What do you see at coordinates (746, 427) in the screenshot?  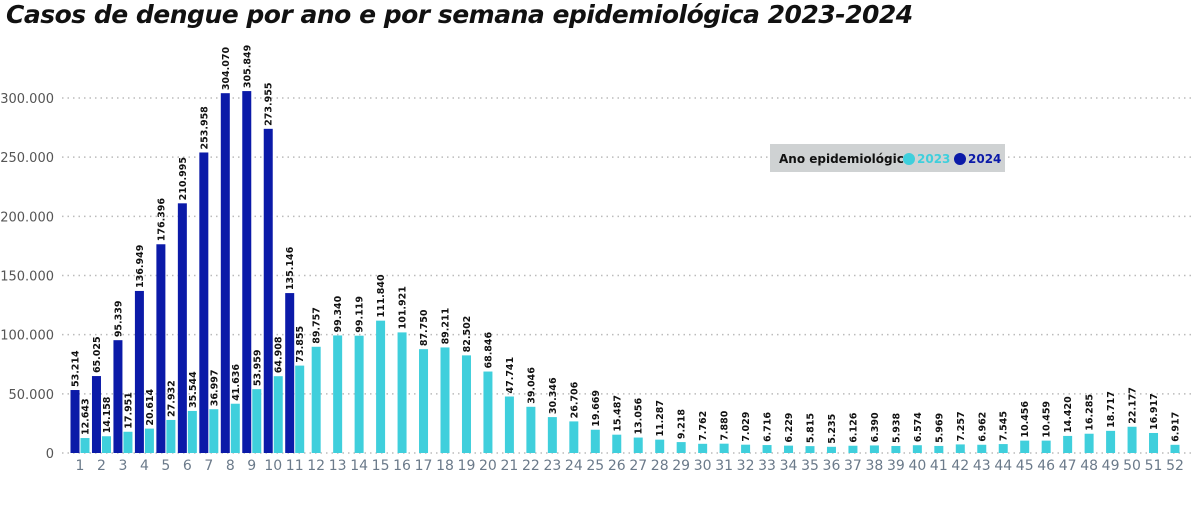 I see `data-label: 7.029` at bounding box center [746, 427].